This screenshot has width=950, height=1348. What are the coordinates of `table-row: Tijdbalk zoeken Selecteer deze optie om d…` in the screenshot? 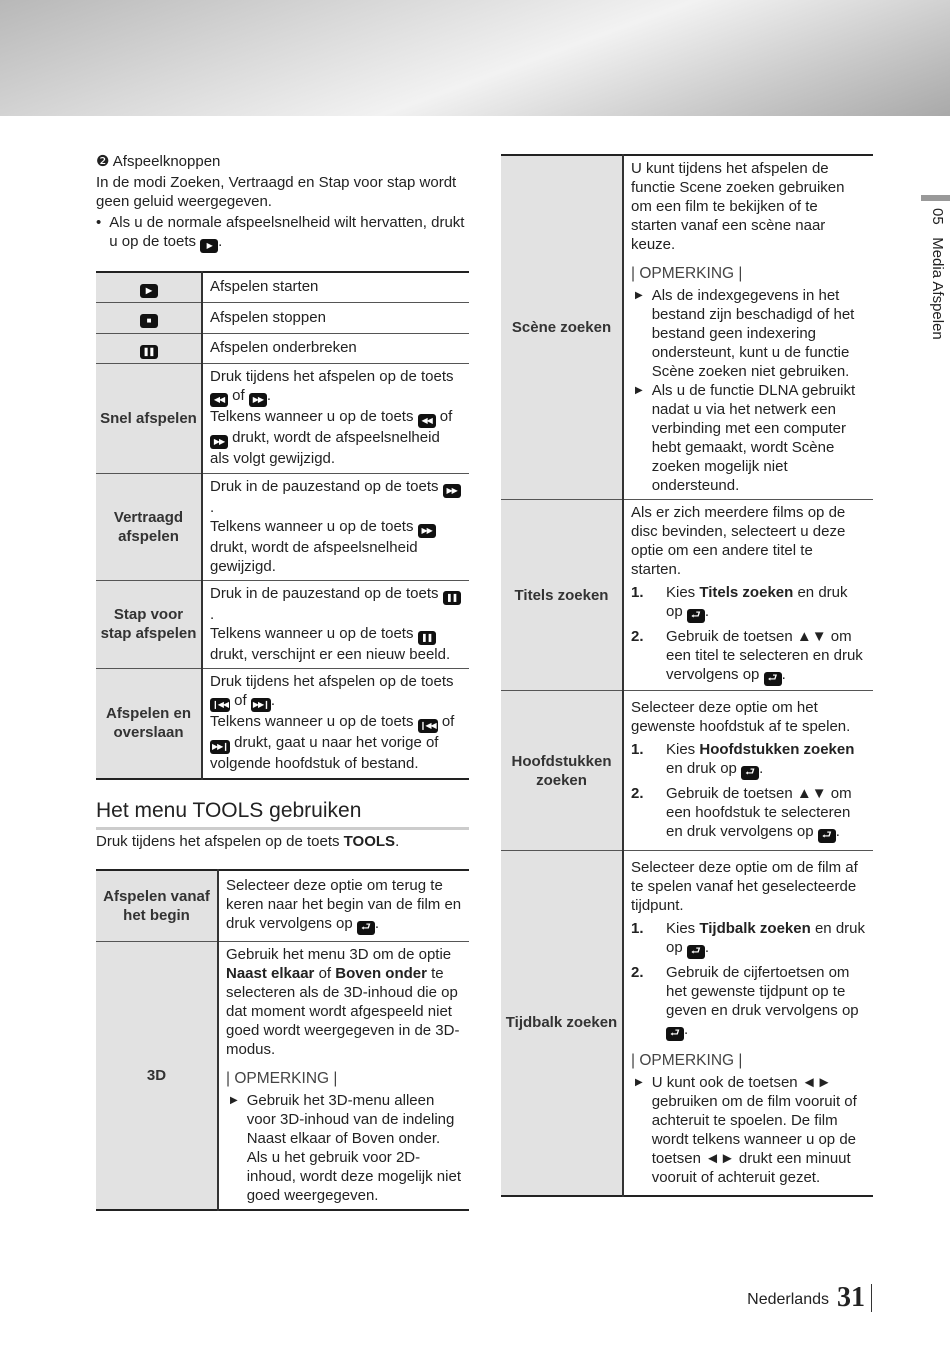 It's located at (687, 1023).